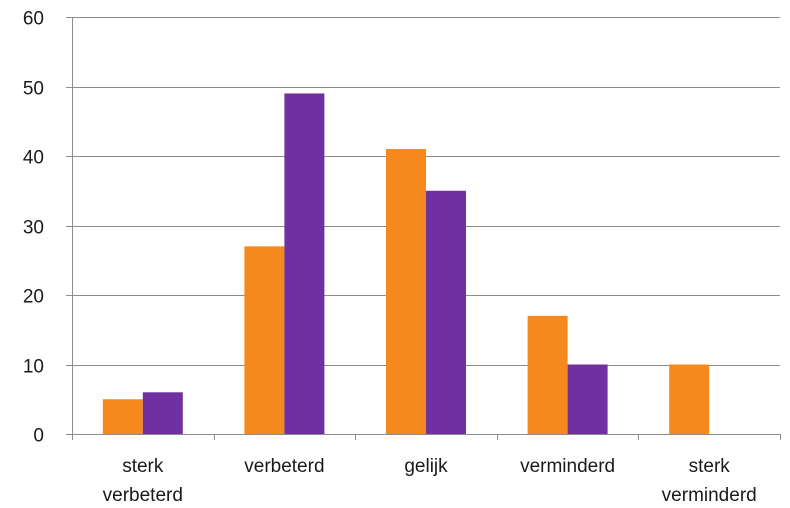 The image size is (790, 508). Describe the element at coordinates (33, 367) in the screenshot. I see `y-tick-label: 10` at that location.